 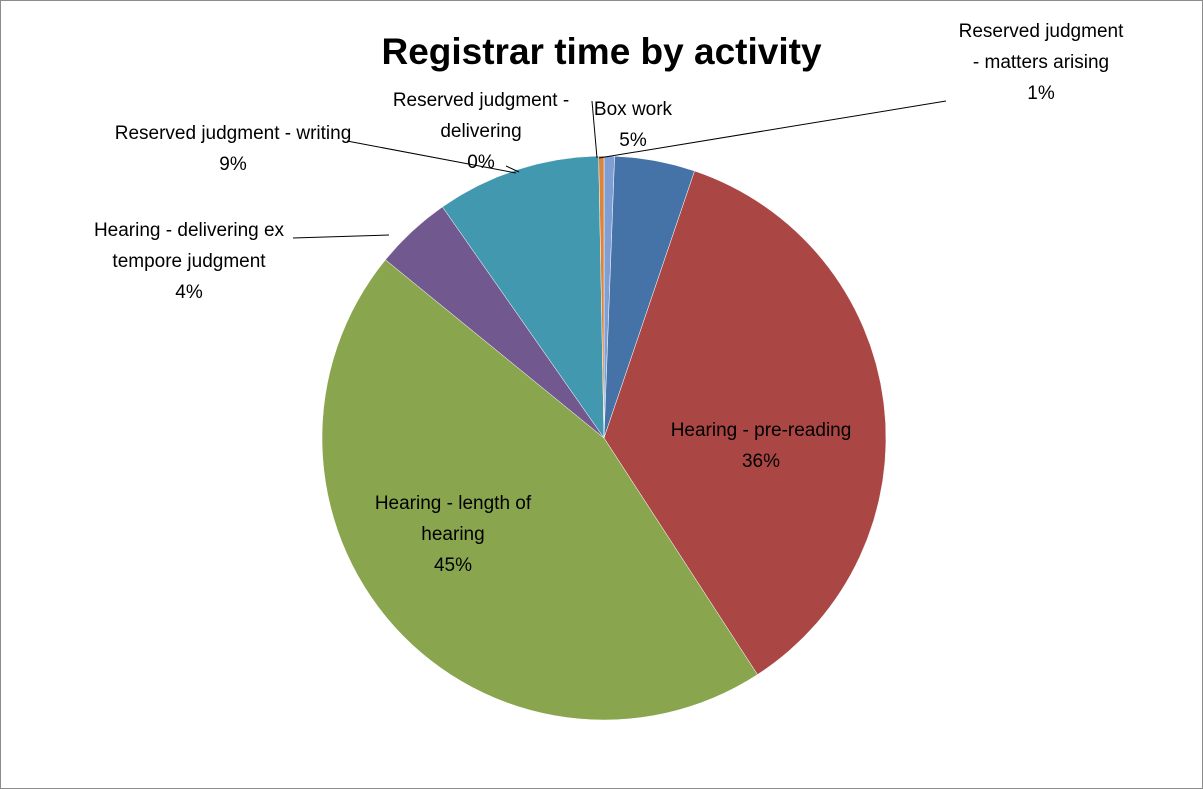 I want to click on value-label: 4%, so click(x=189, y=292).